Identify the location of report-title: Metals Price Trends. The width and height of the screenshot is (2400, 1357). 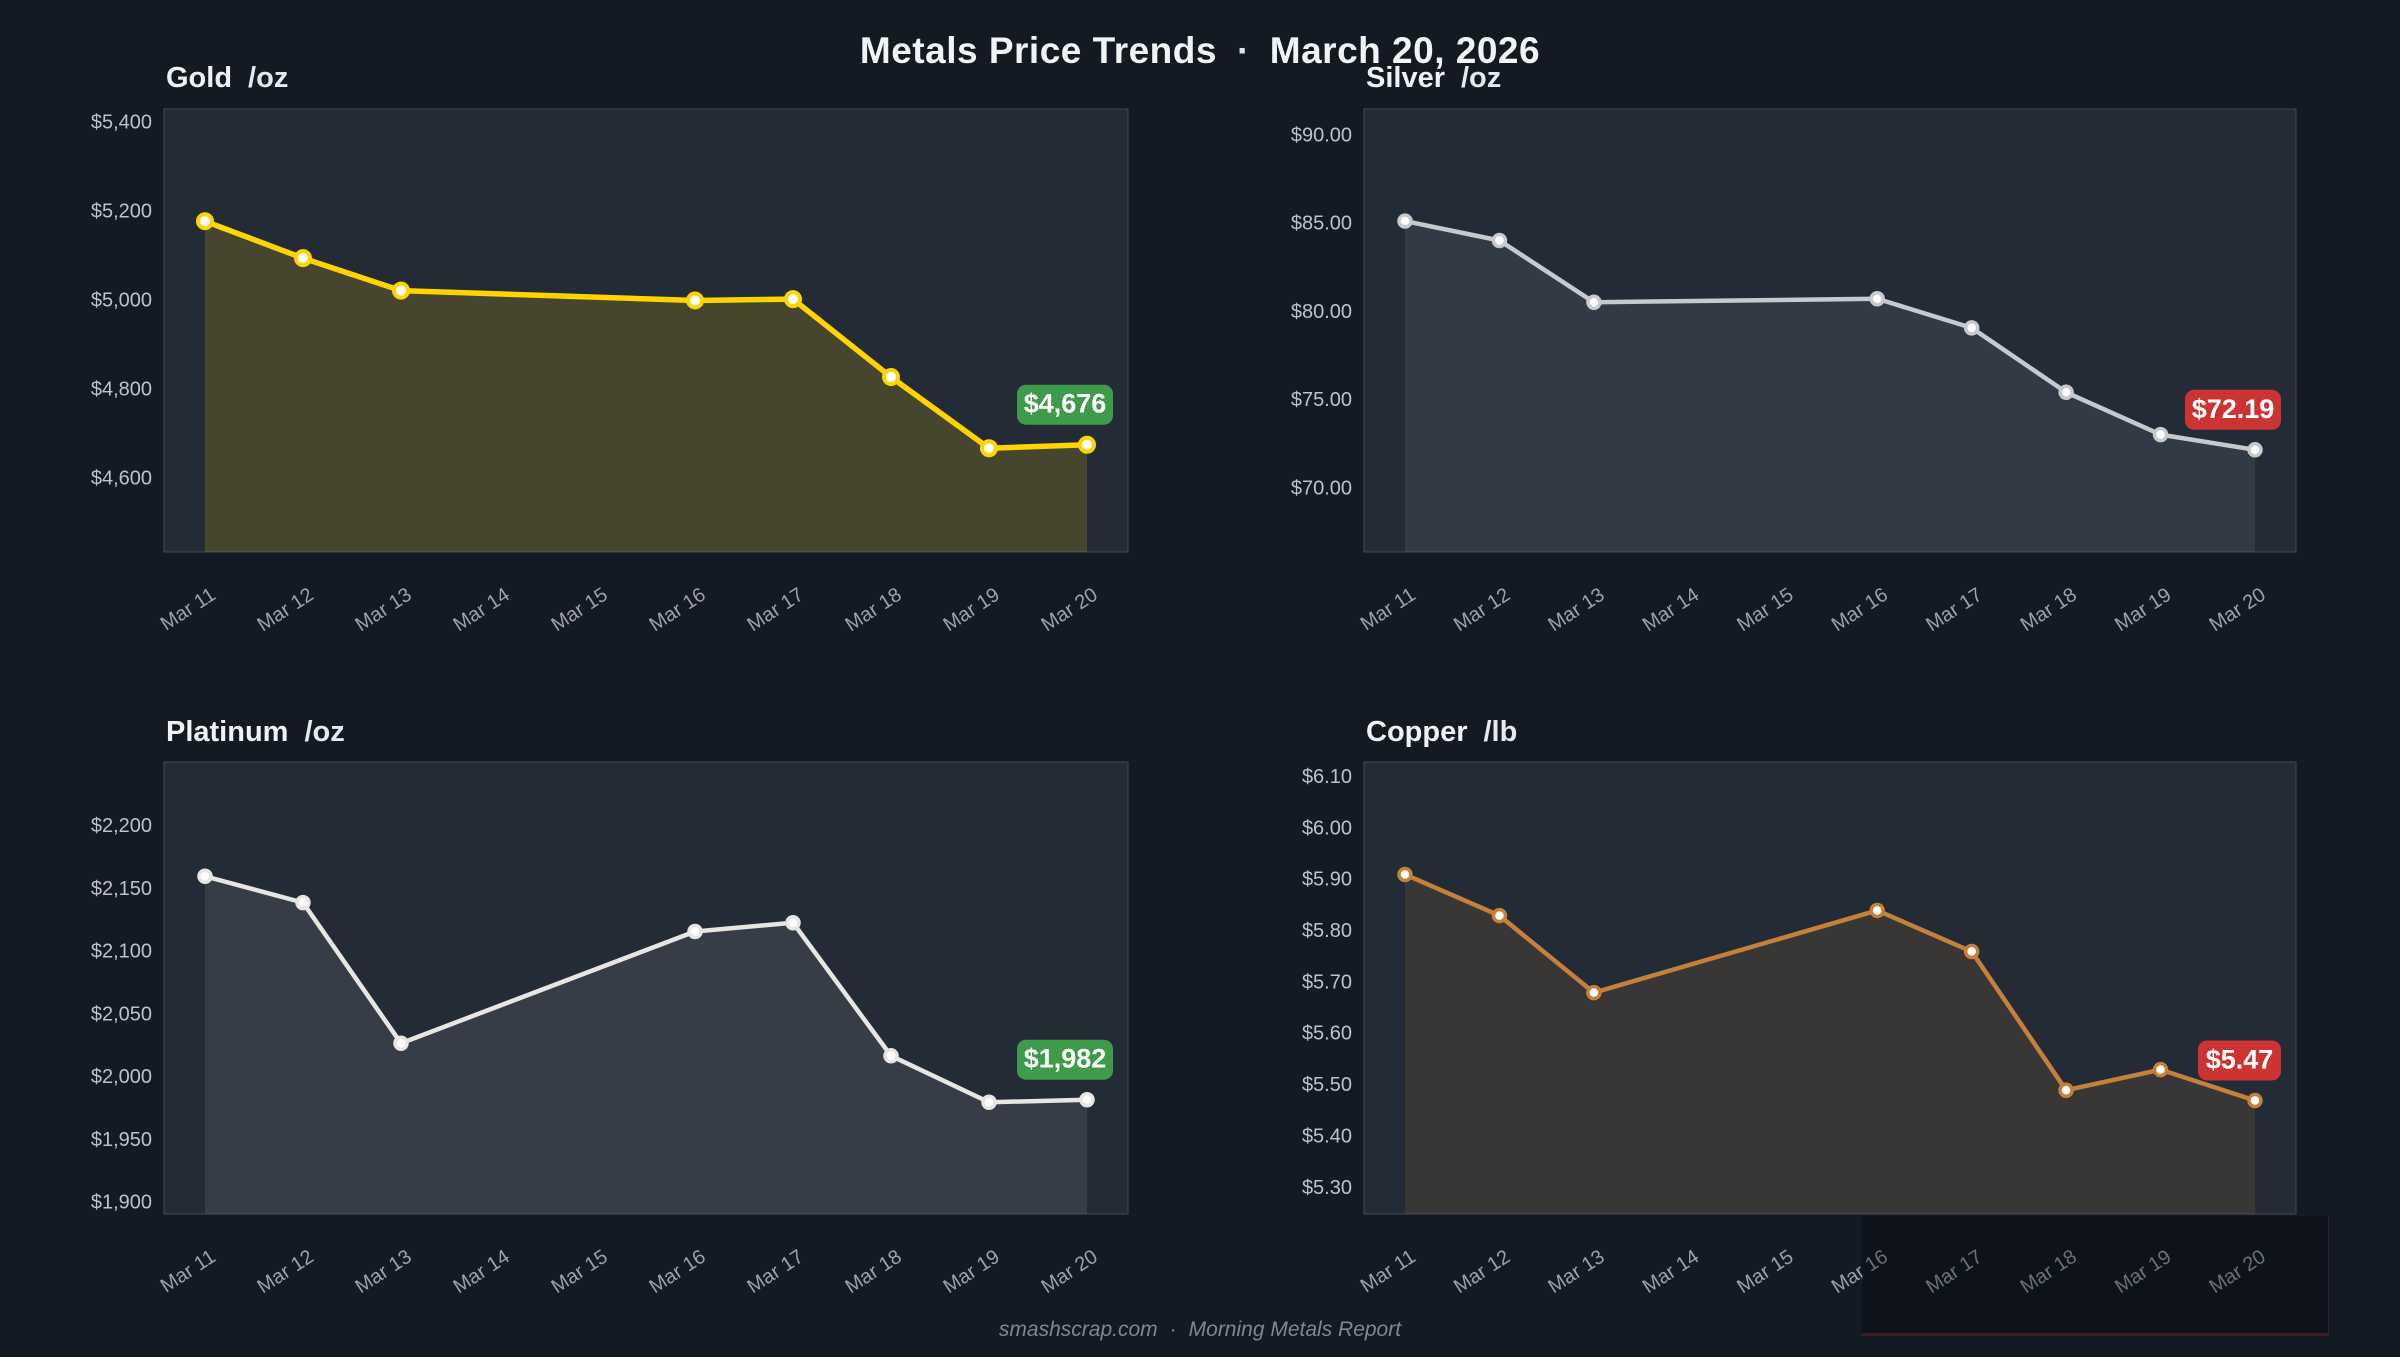
(1038, 50).